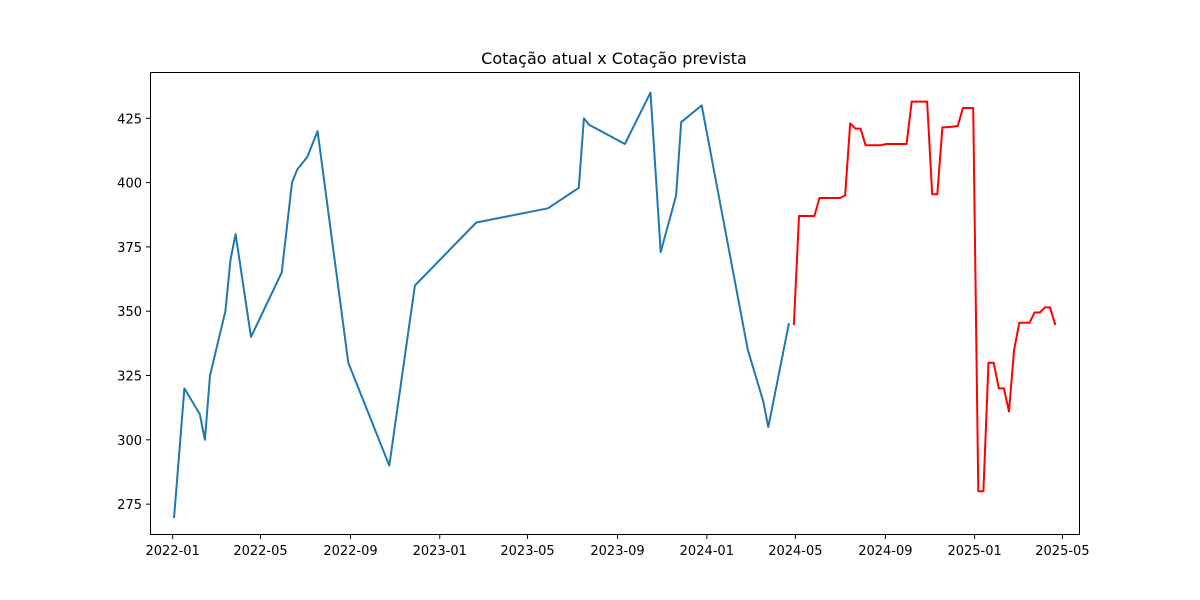 The width and height of the screenshot is (1200, 600). Describe the element at coordinates (527, 551) in the screenshot. I see `x-tick-label: 2023-05` at that location.